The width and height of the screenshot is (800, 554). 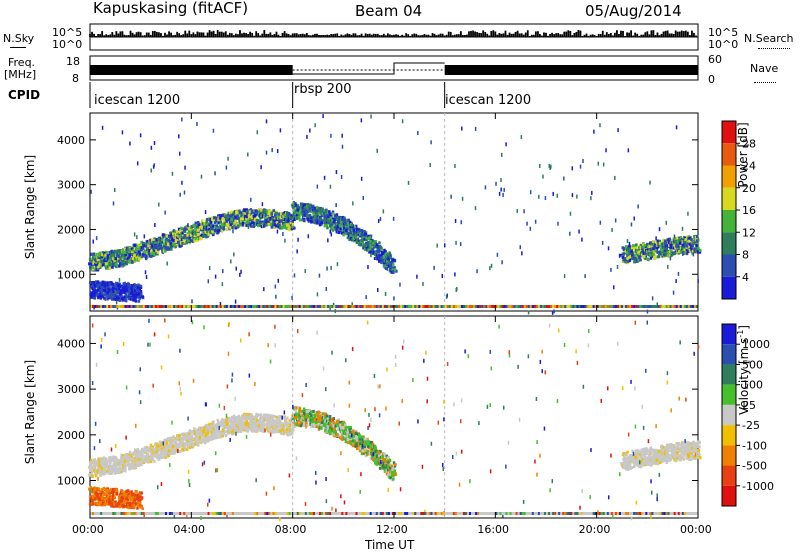 What do you see at coordinates (394, 65) in the screenshot?
I see `strip-panels` at bounding box center [394, 65].